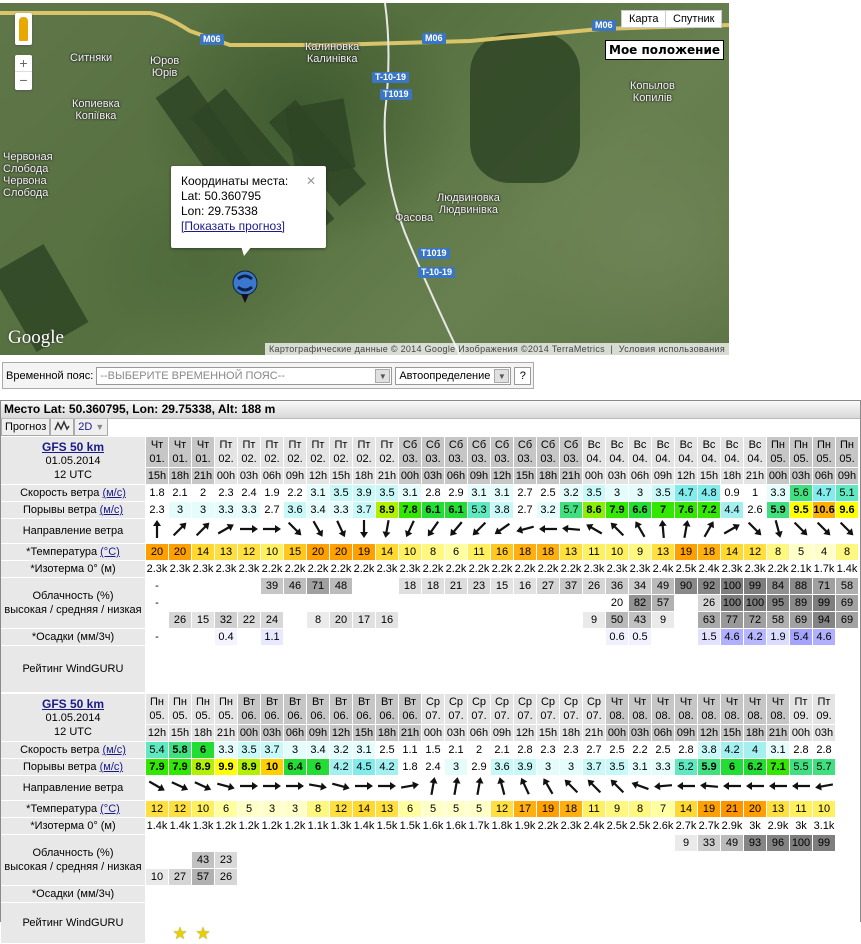  I want to click on gust-cell: 7.9, so click(157, 767).